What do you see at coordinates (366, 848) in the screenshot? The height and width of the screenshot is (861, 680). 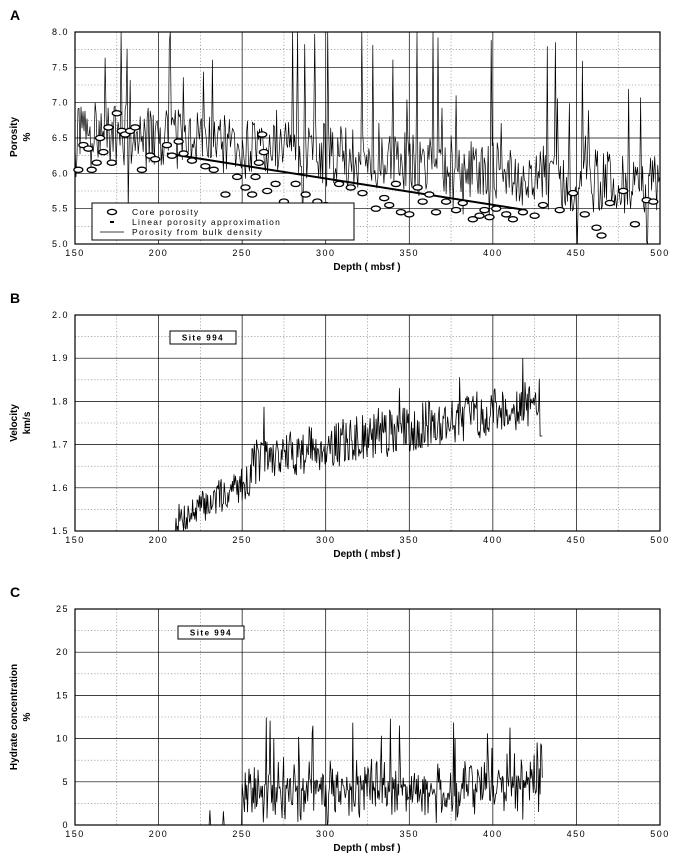 I see `x-axis-label-c: Depth ( mbsf )` at bounding box center [366, 848].